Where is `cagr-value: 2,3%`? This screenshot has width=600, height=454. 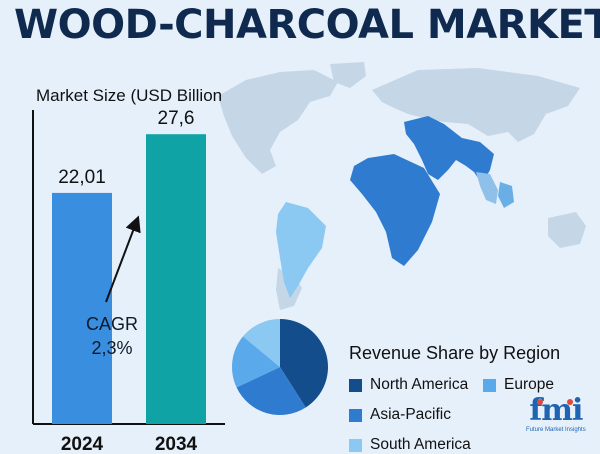 cagr-value: 2,3% is located at coordinates (112, 348).